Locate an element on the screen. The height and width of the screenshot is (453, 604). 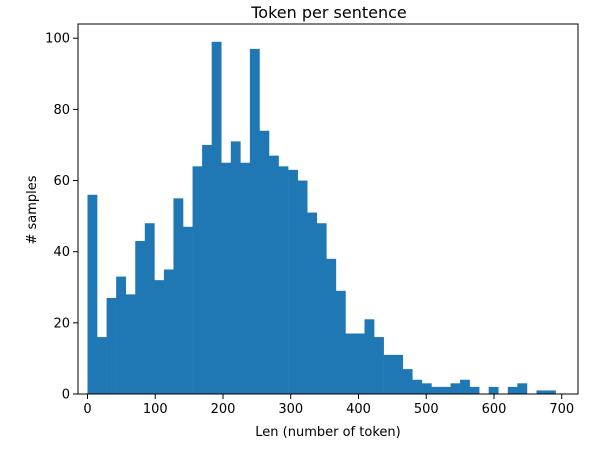
x-tick-label: 200 is located at coordinates (223, 409).